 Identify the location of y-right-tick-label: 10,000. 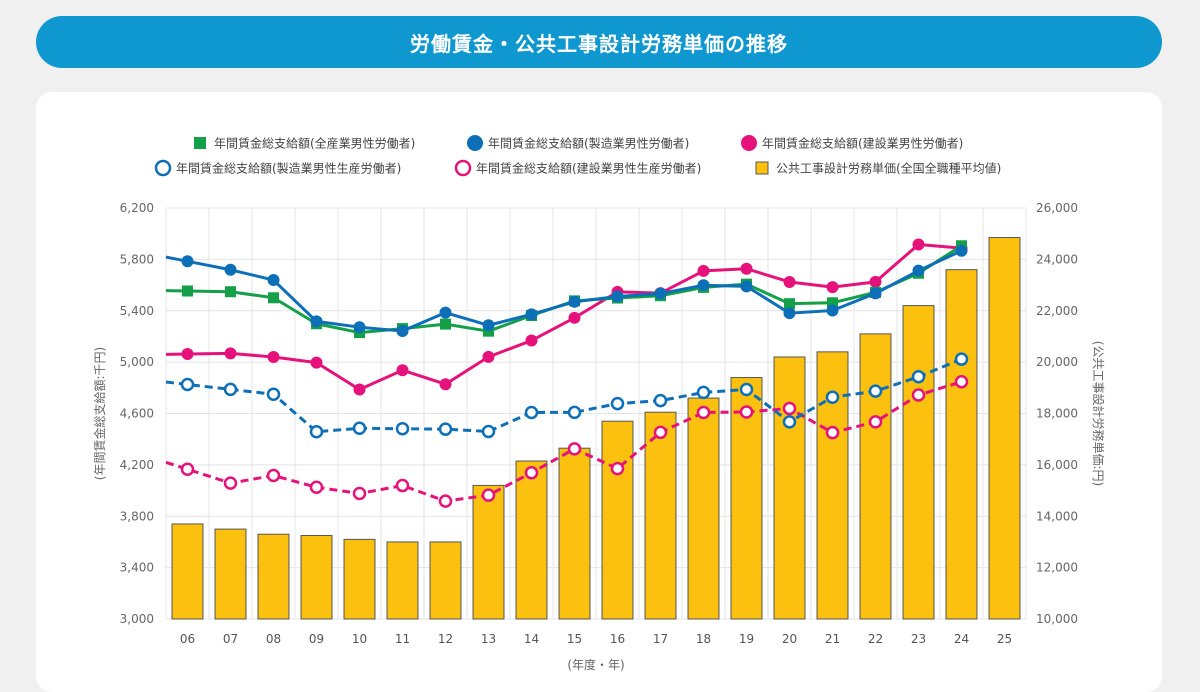
(1057, 619).